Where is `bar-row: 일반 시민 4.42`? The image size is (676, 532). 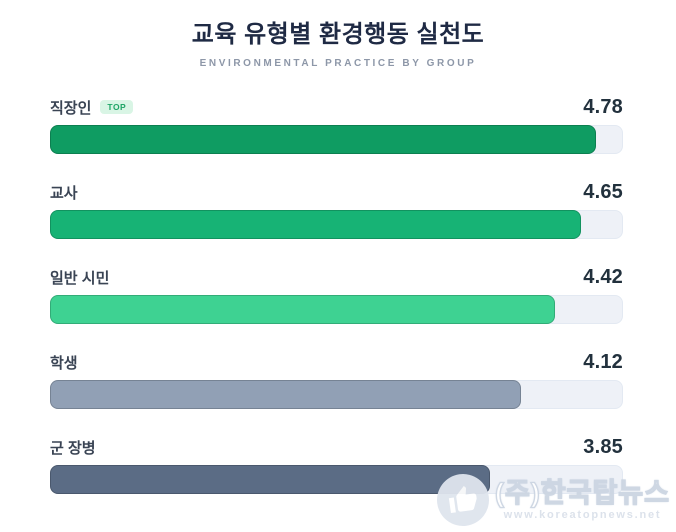
bar-row: 일반 시민 4.42 is located at coordinates (336, 308).